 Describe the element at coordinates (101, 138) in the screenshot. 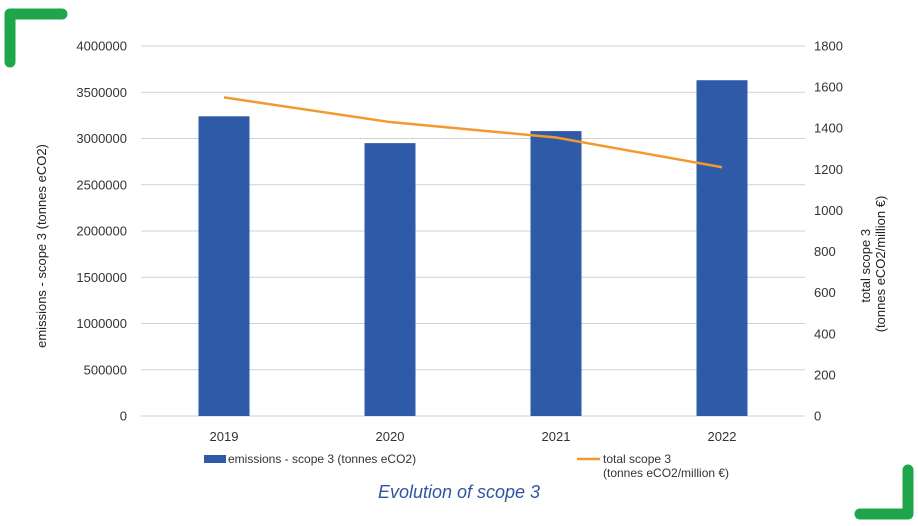

I see `y-tick-label: 3000000` at that location.